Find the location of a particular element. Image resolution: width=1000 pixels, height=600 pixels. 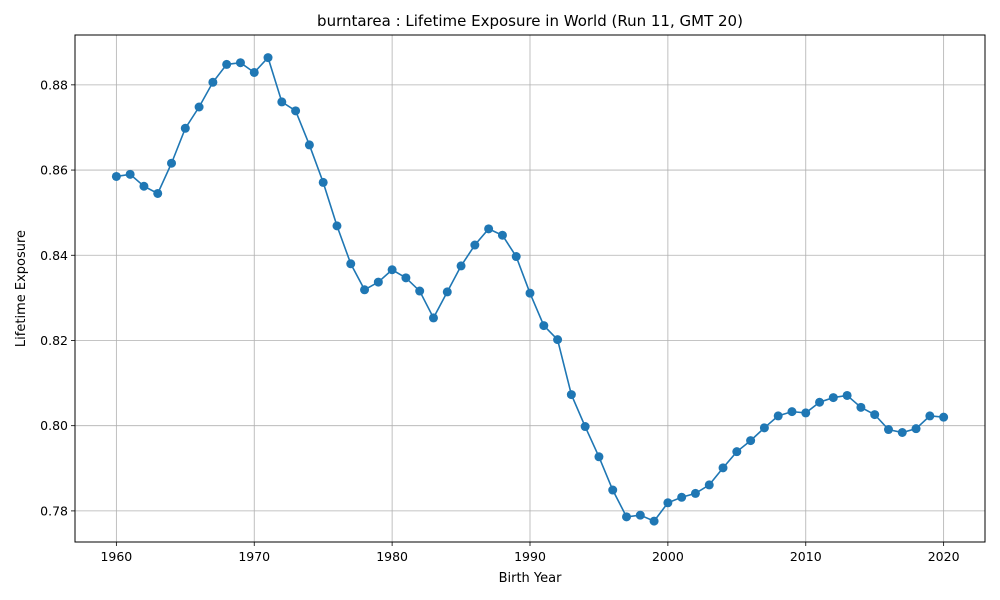

x-tick-label: 2010 is located at coordinates (806, 556).